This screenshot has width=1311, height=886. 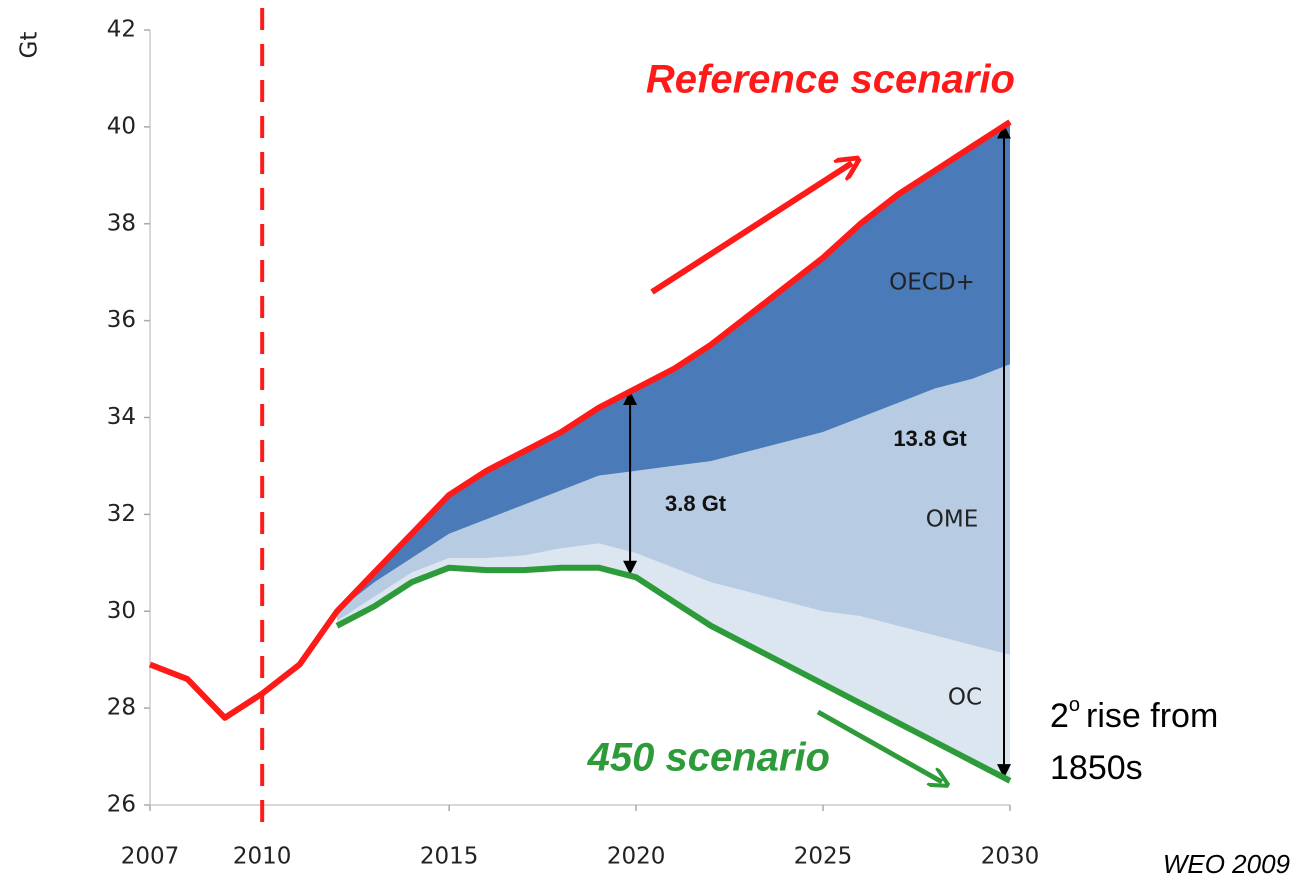 I want to click on note: 2o rise from, so click(x=1134, y=714).